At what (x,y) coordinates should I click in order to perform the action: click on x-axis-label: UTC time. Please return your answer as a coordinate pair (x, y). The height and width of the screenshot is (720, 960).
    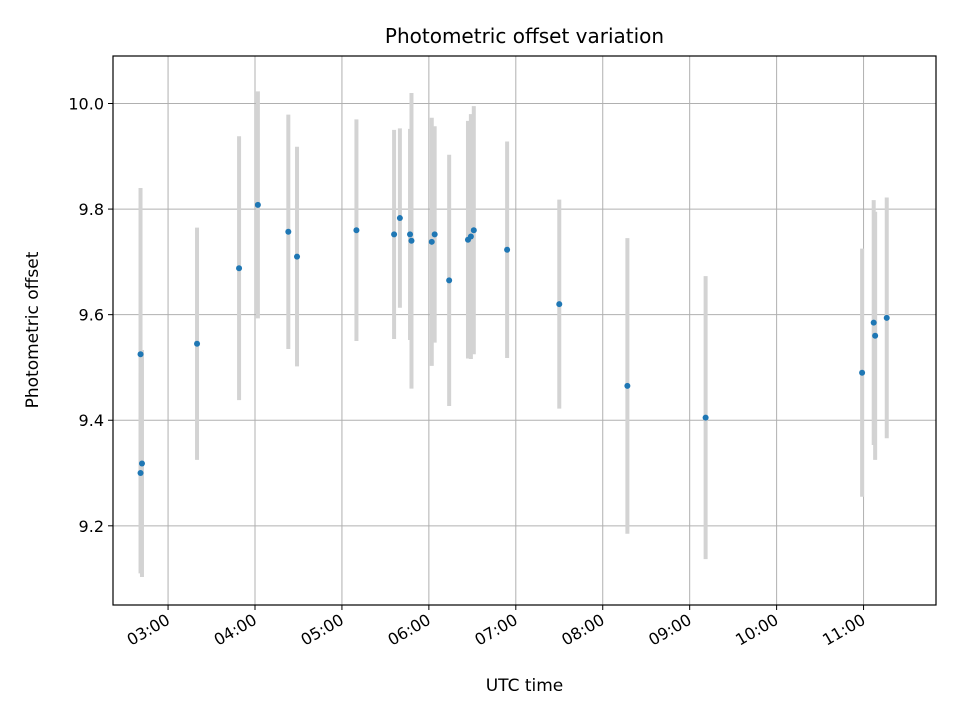
    Looking at the image, I should click on (525, 686).